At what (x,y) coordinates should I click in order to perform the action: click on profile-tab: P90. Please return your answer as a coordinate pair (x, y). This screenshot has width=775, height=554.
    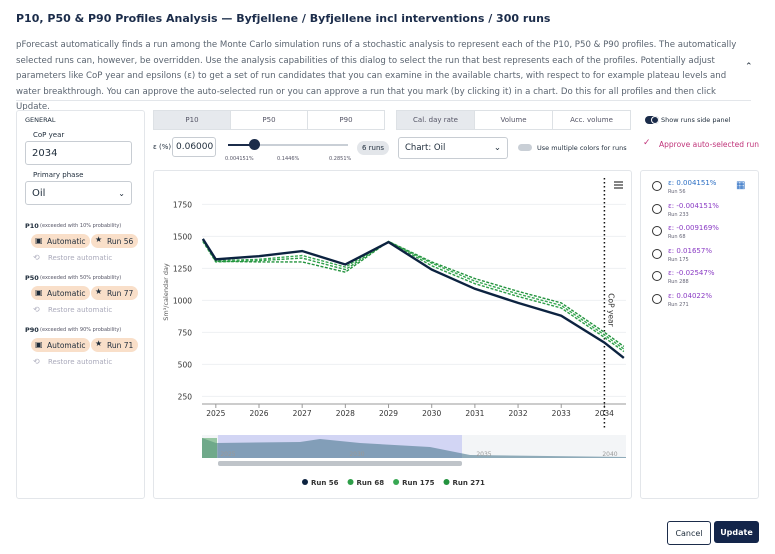
    Looking at the image, I should click on (346, 120).